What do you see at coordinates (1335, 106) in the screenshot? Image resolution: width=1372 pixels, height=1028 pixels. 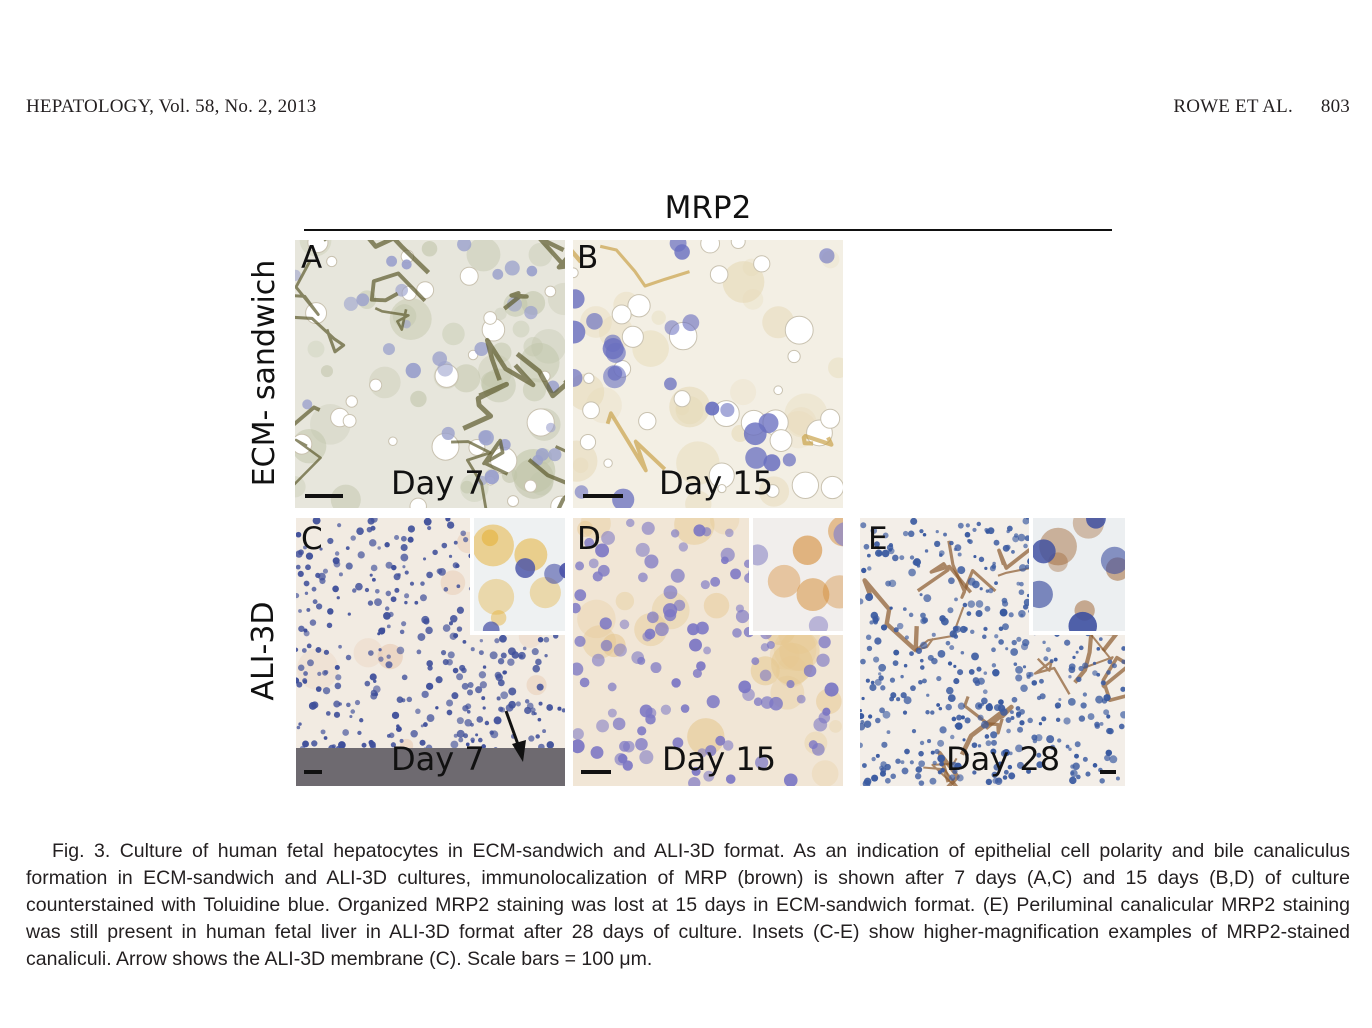 I see `page-number: 803` at bounding box center [1335, 106].